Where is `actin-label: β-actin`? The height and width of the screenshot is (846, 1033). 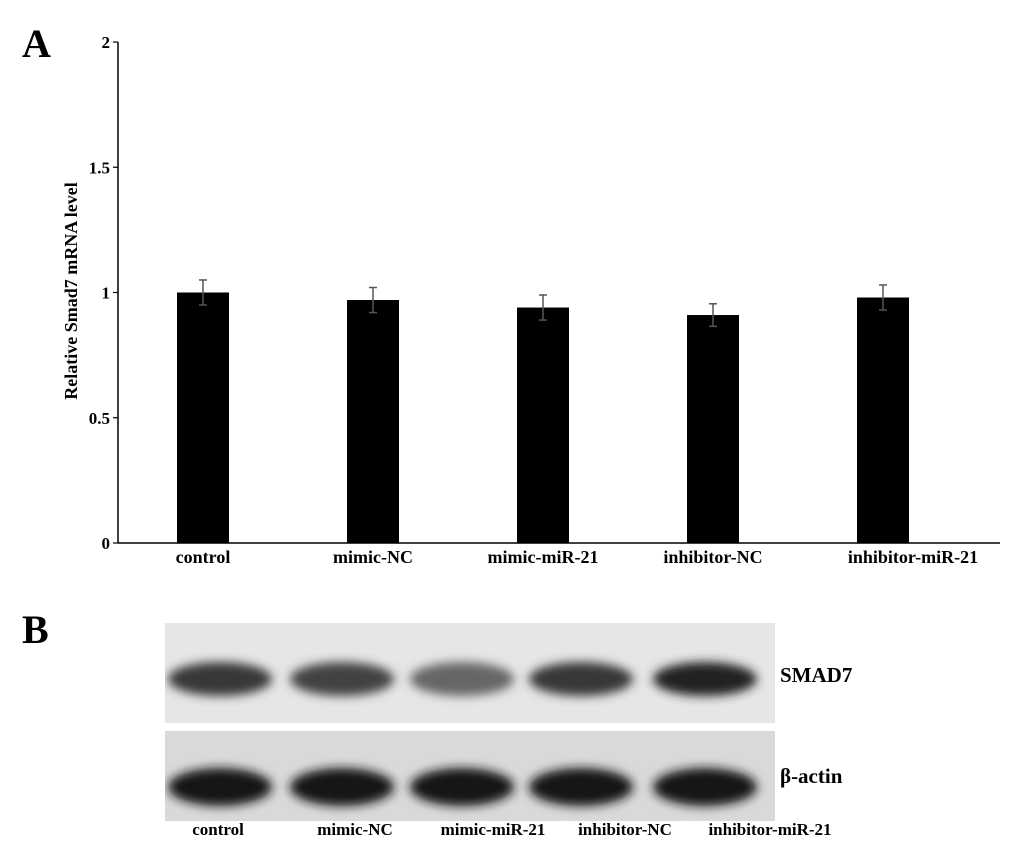
actin-label: β-actin is located at coordinates (811, 776).